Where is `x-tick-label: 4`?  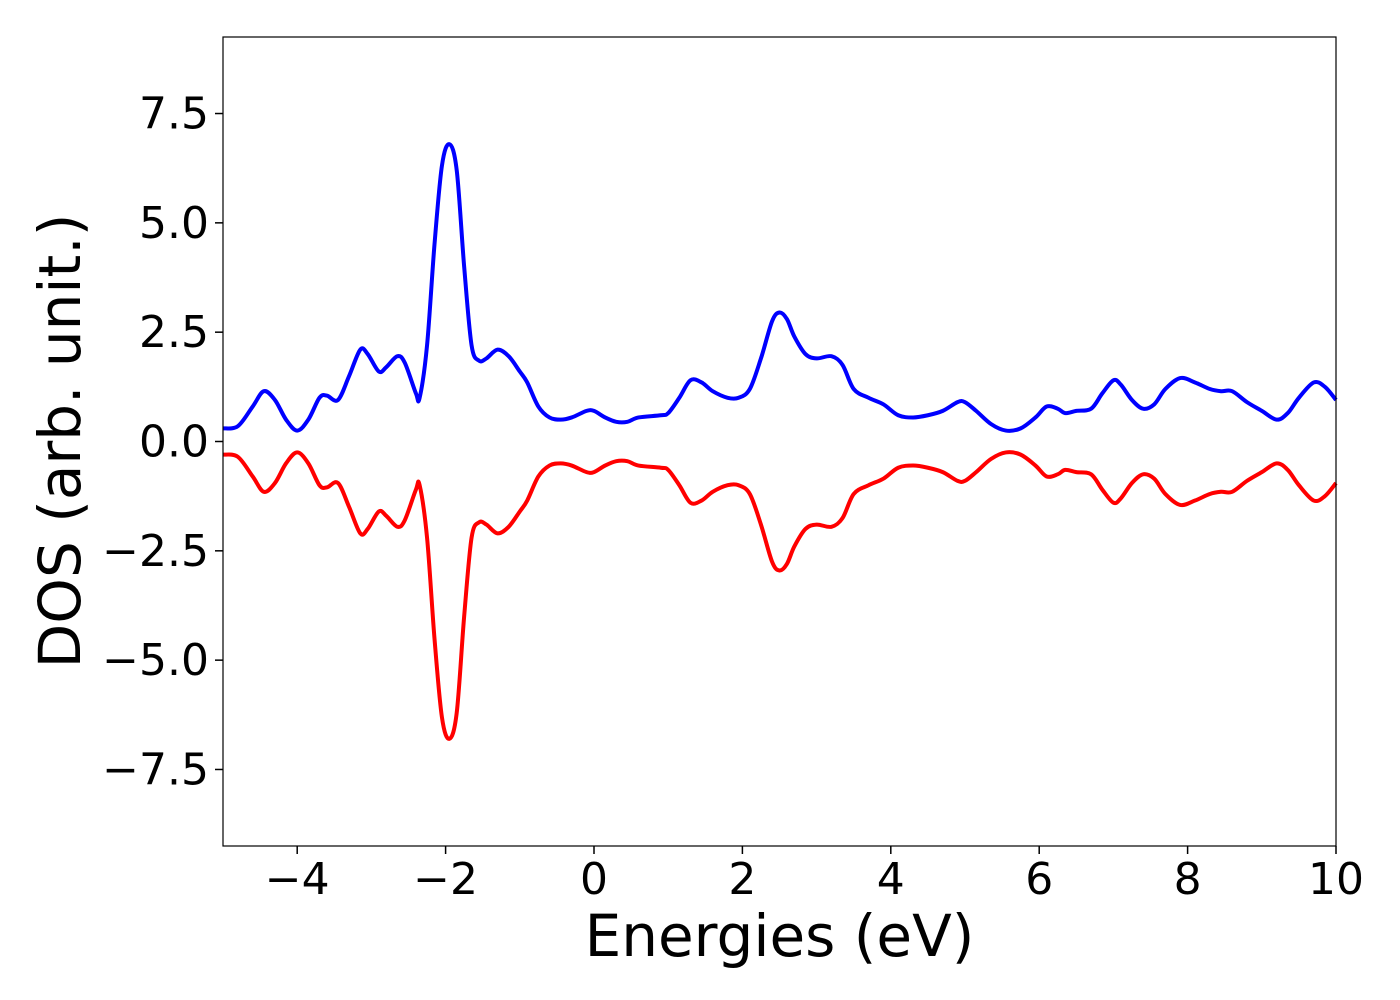
x-tick-label: 4 is located at coordinates (891, 879).